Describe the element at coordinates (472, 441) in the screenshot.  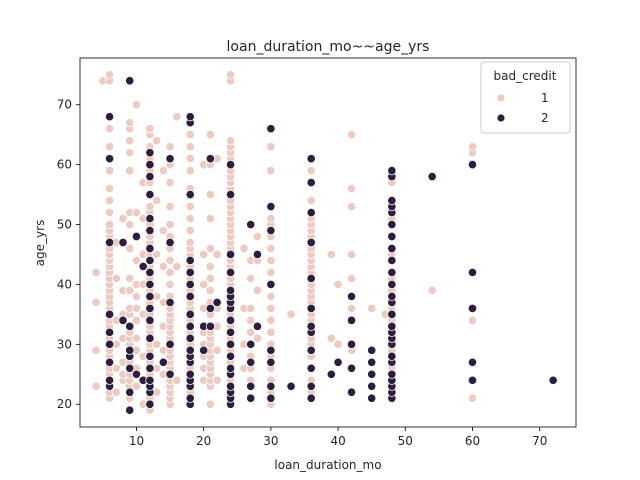
I see `x-tick-label: 60` at that location.